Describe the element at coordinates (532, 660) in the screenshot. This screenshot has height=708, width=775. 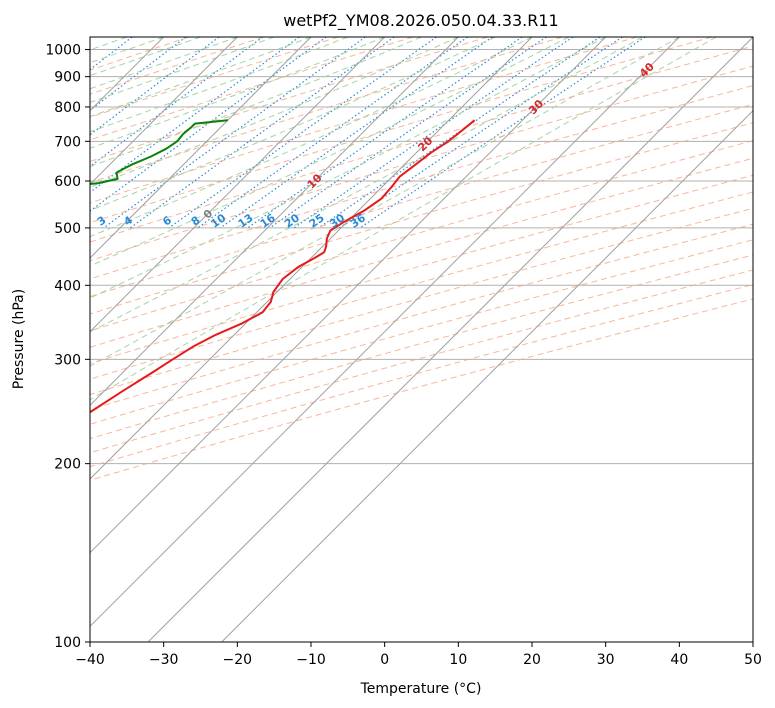
I see `x-tick-label: 20` at that location.